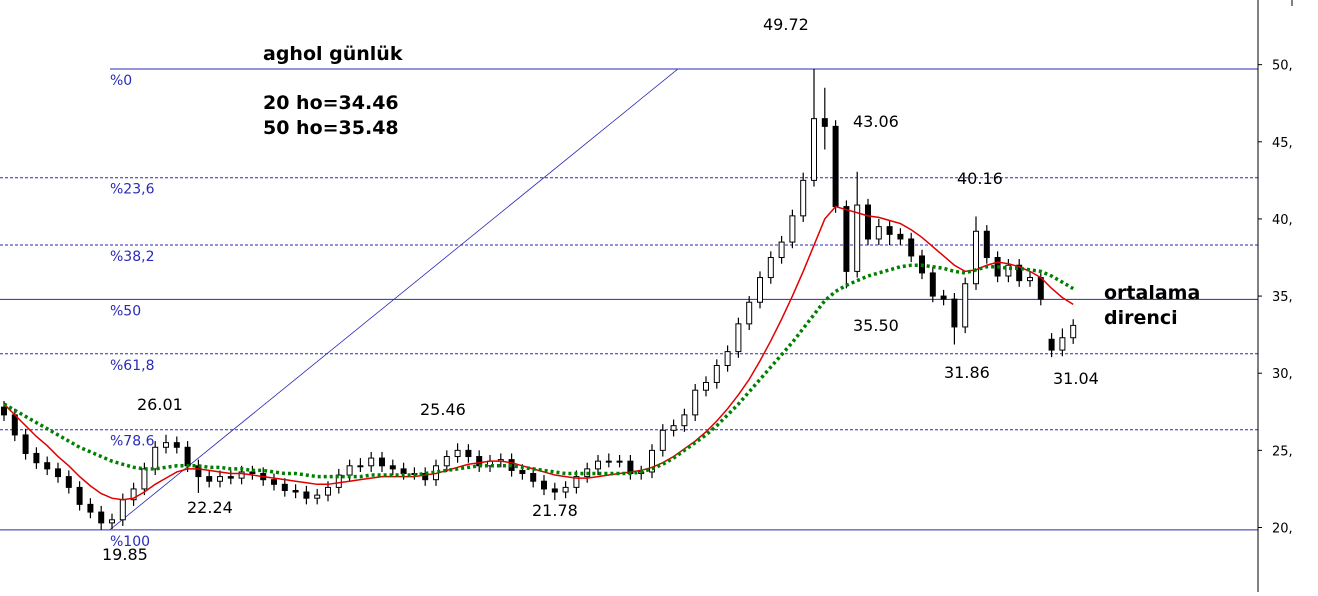  What do you see at coordinates (121, 81) in the screenshot?
I see `fib-label: %0` at bounding box center [121, 81].